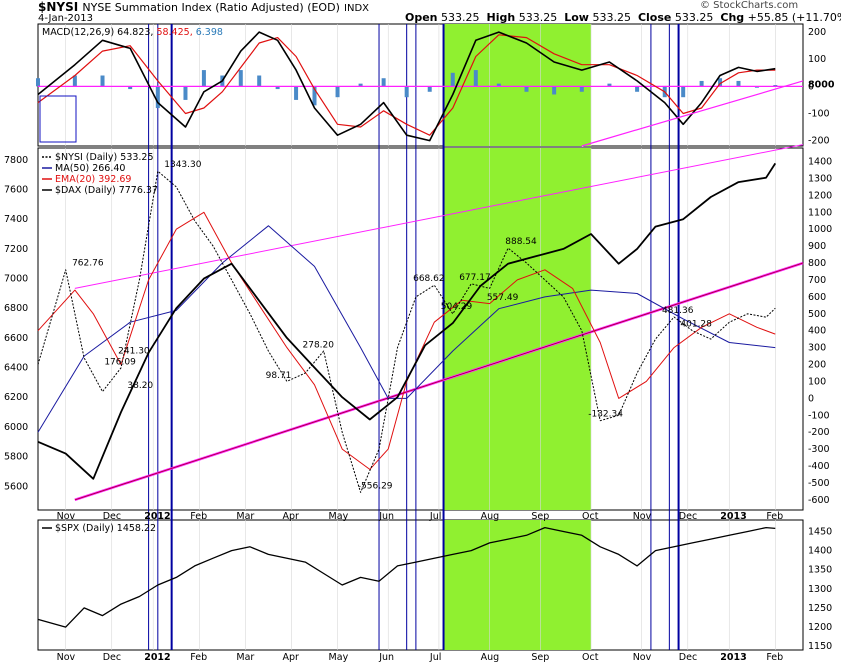 The height and width of the screenshot is (665, 841). I want to click on highlight-region-macd, so click(517, 85).